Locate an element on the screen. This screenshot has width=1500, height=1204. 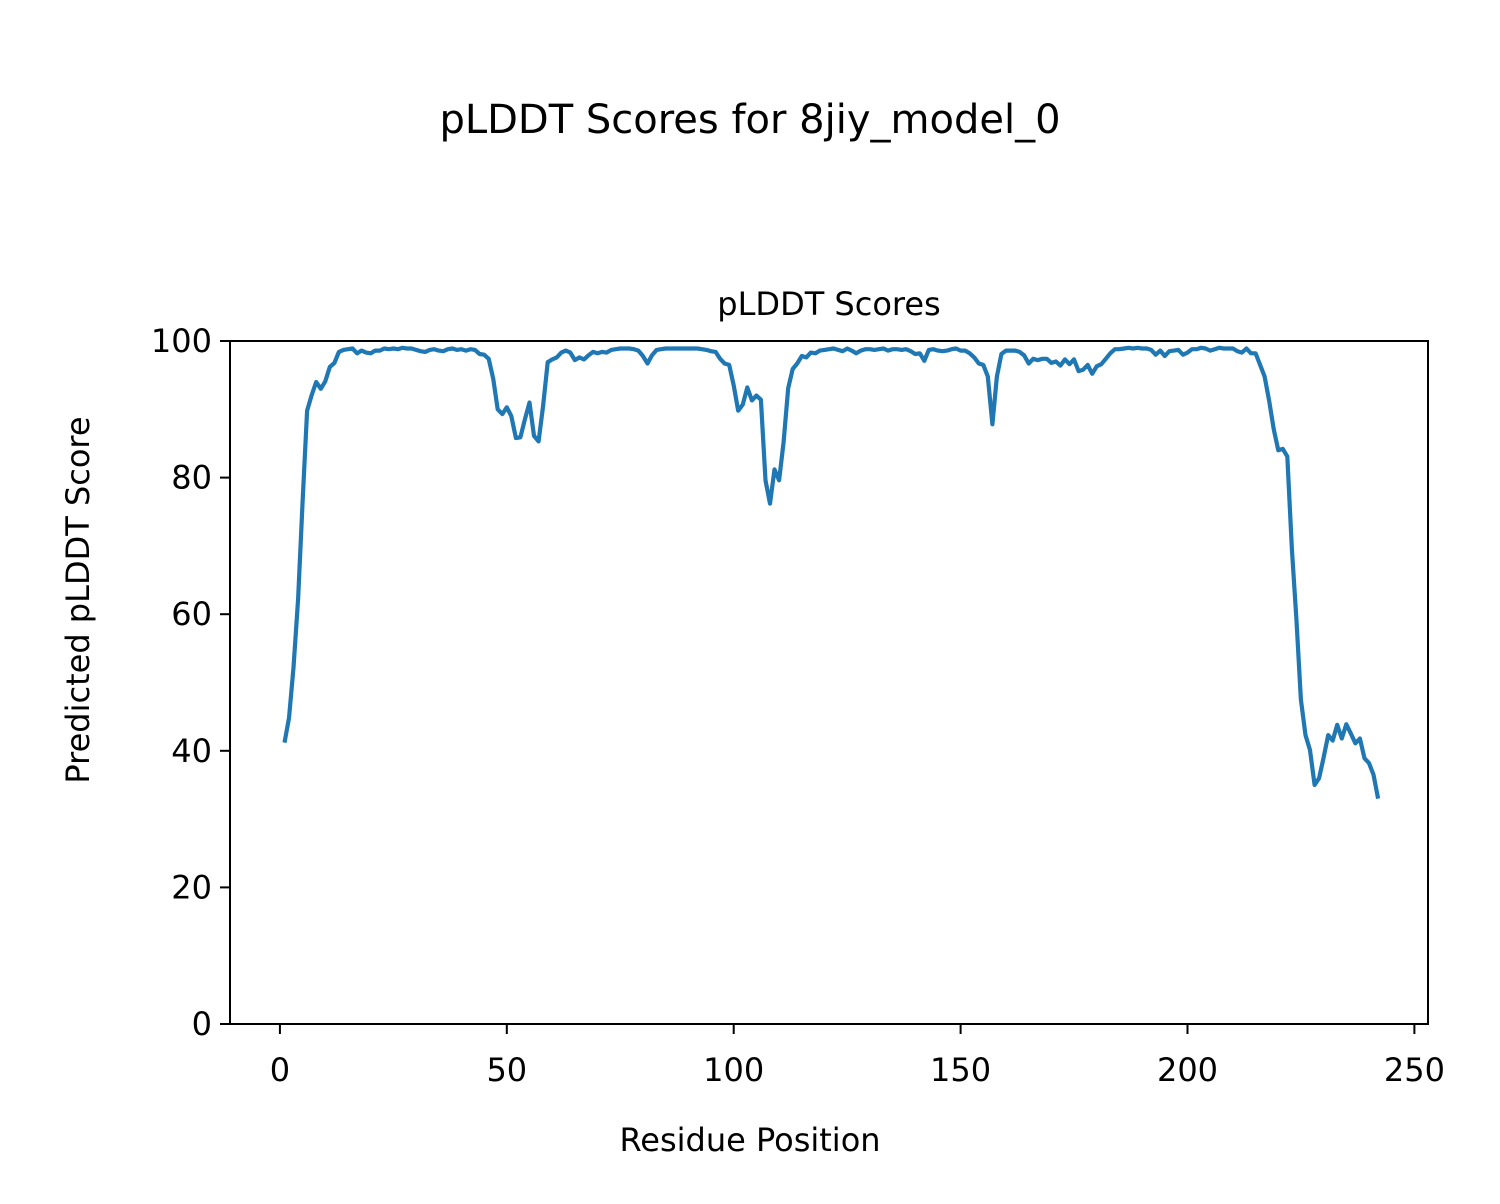
y-tick-label: 20 is located at coordinates (191, 887).